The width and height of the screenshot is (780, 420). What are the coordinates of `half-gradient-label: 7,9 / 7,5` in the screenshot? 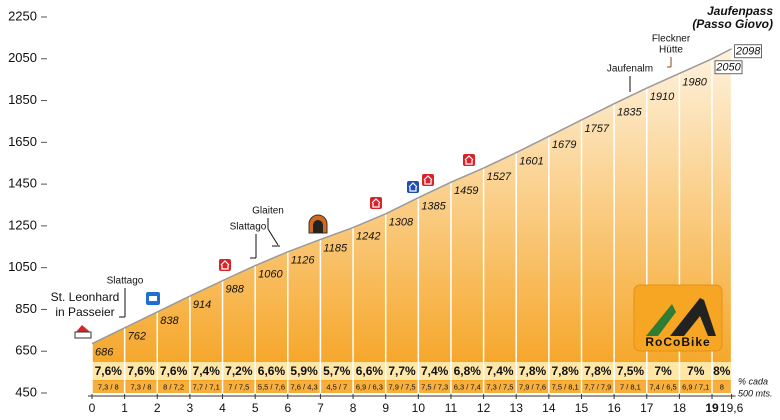 It's located at (401, 386).